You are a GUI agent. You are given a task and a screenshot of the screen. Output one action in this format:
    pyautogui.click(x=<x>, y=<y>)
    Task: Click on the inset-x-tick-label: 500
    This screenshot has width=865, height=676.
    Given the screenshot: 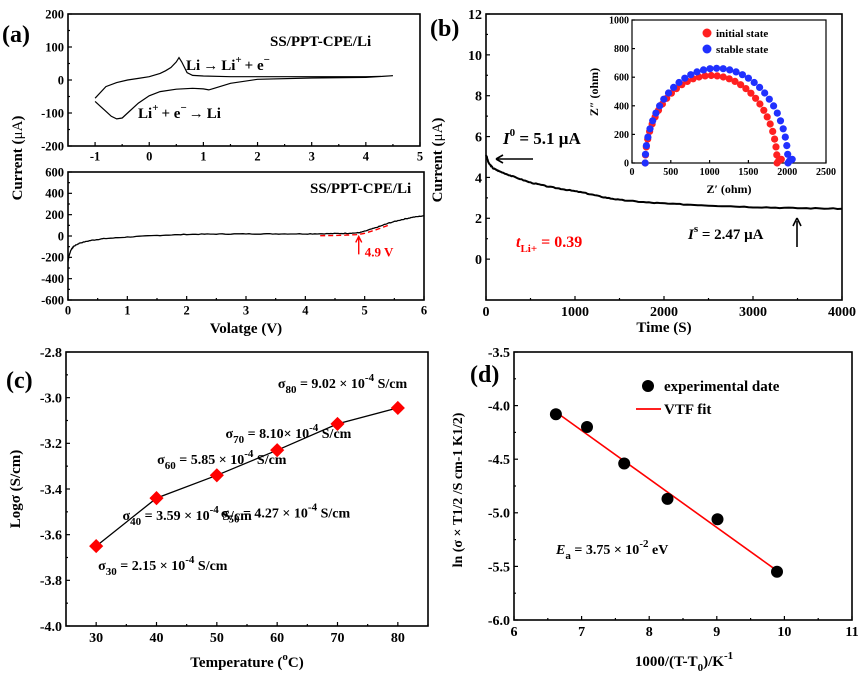 What is the action you would take?
    pyautogui.click(x=670, y=172)
    